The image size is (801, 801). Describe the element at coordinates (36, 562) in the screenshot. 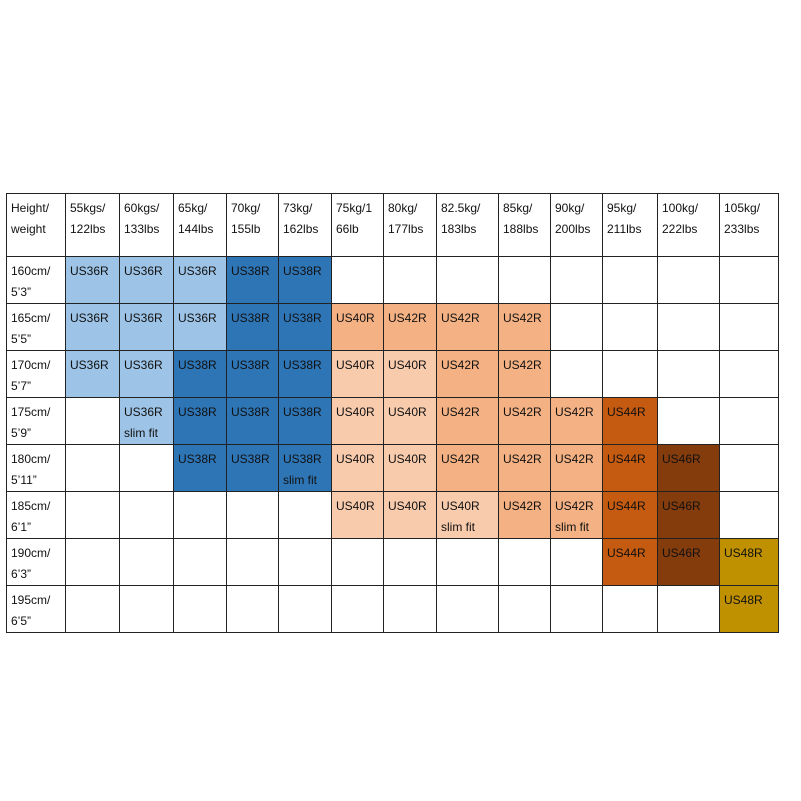

I see `height-label: 190cm/ 6’3”` at that location.